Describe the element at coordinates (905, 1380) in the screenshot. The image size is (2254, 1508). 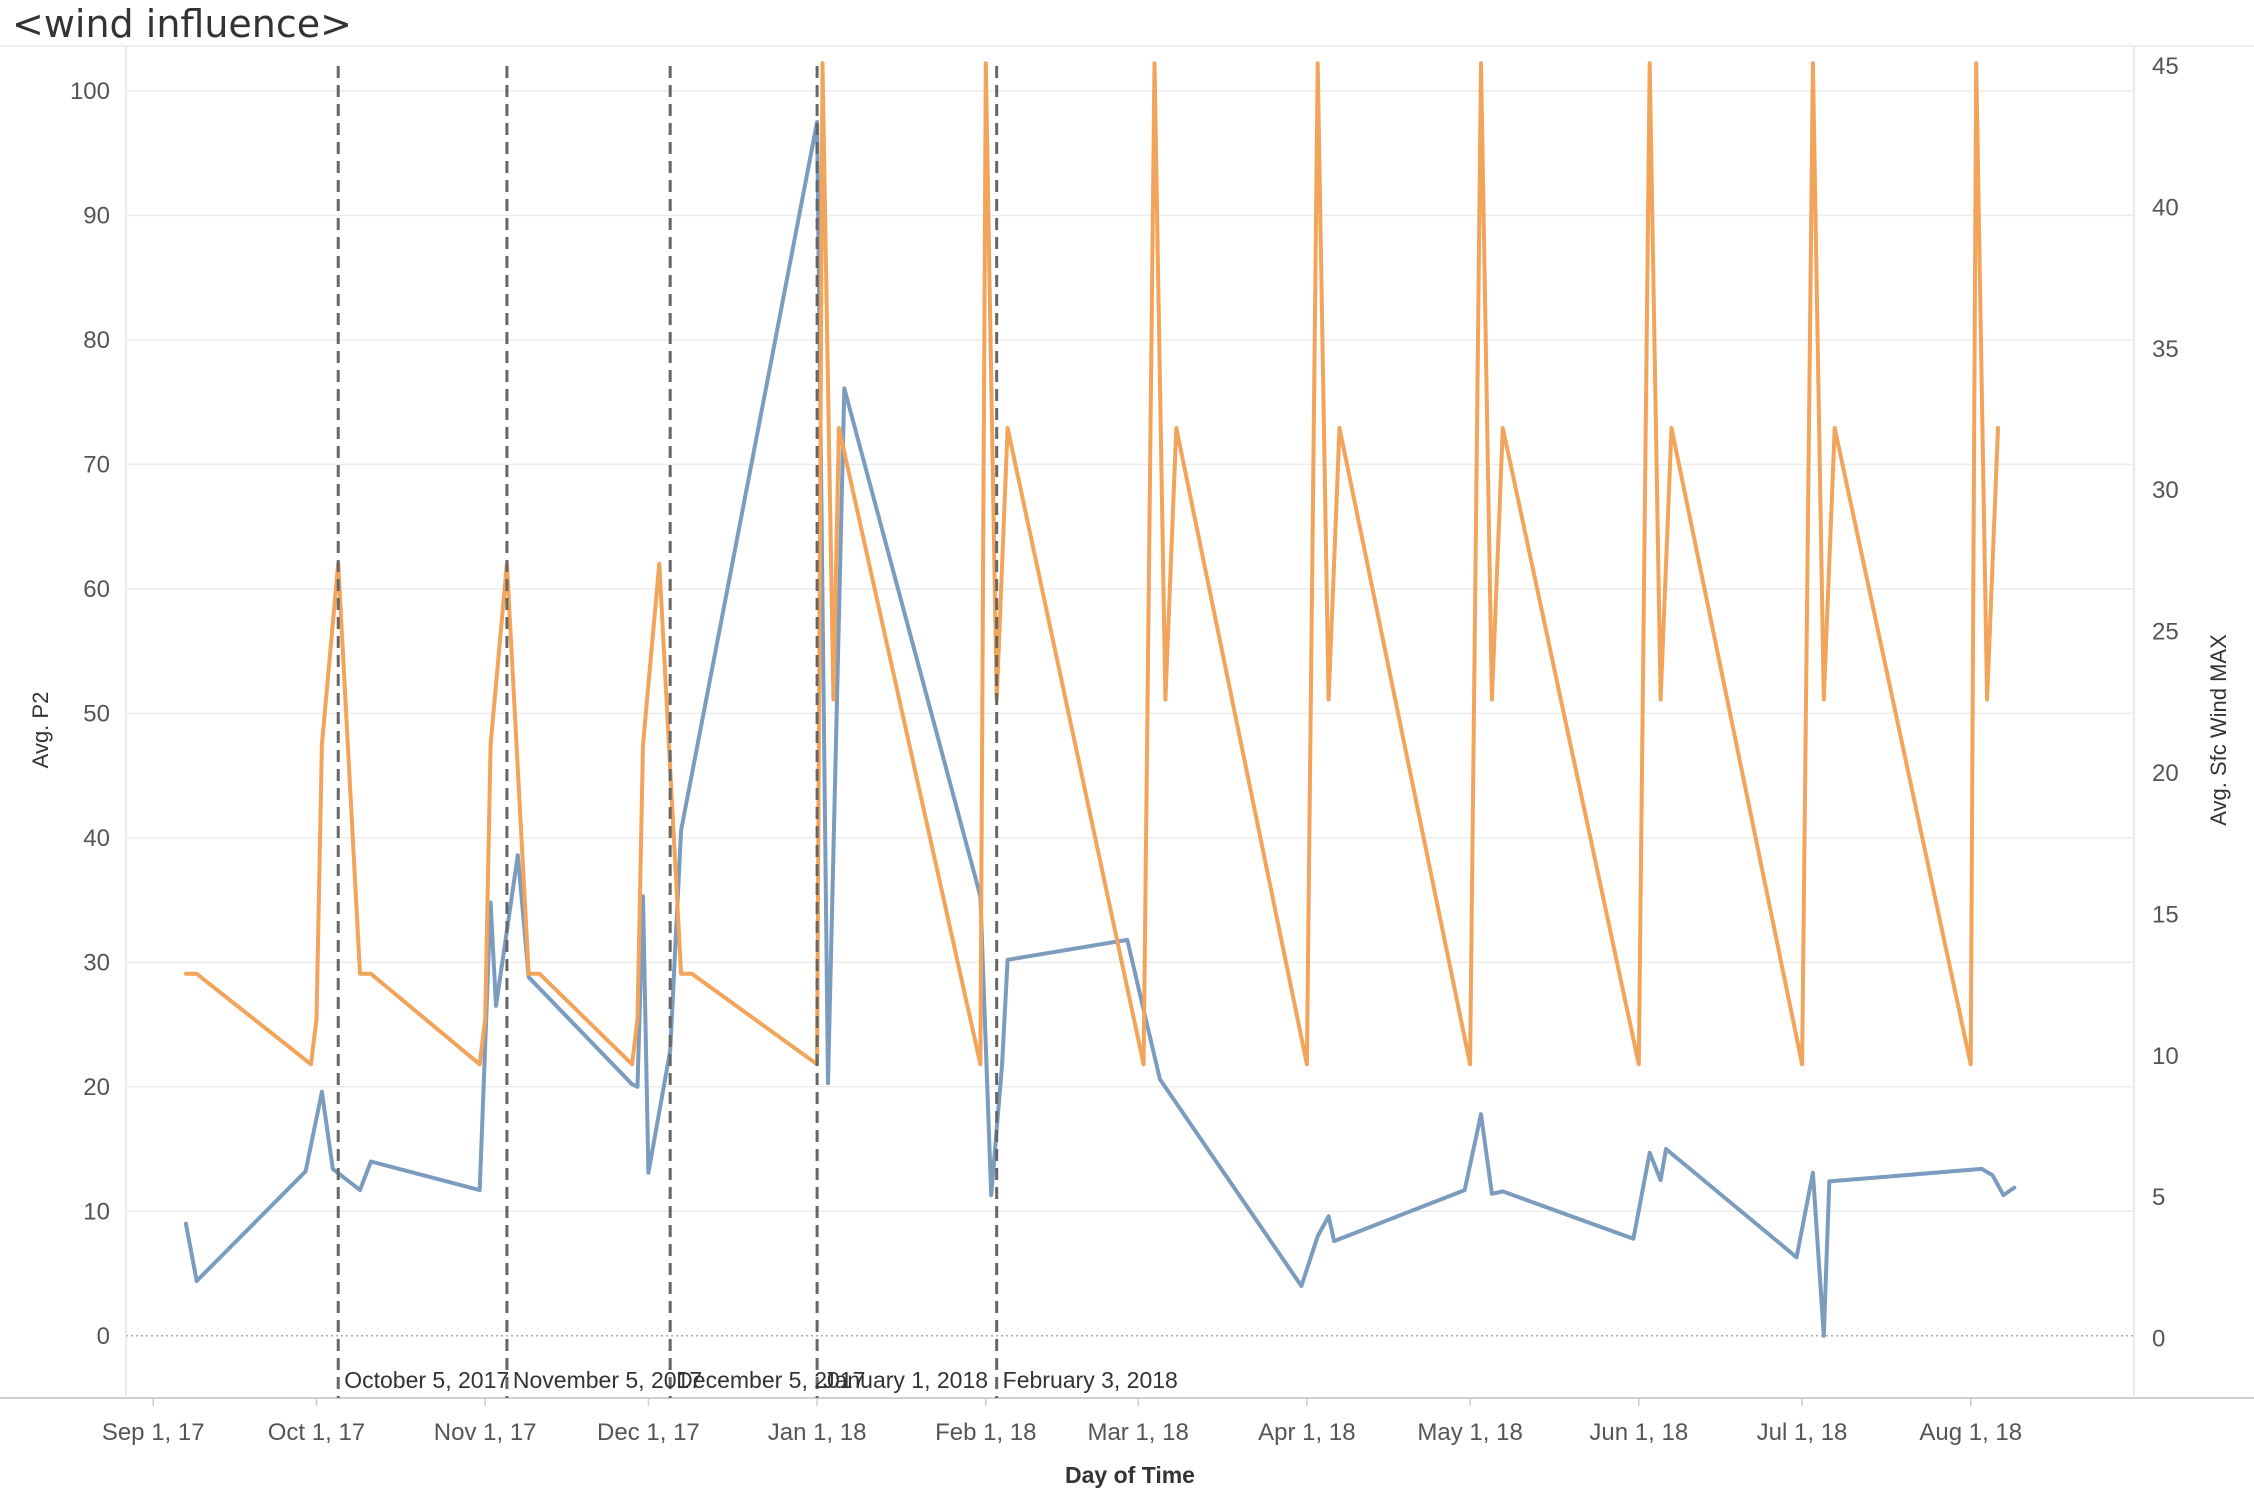
I see `reference-line-label: January 1, 2018` at that location.